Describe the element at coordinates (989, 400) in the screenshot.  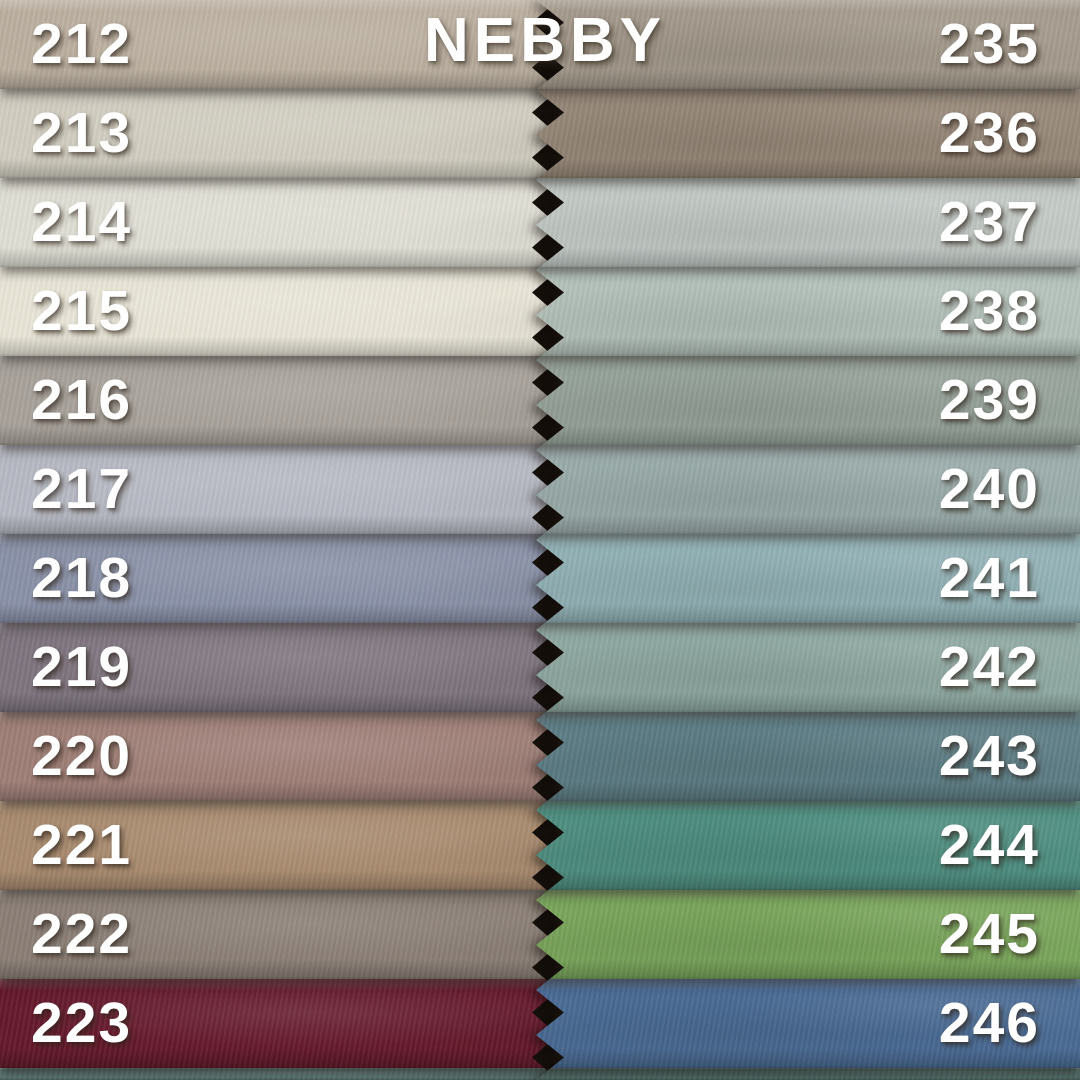
I see `swatch-number-label: 239` at that location.